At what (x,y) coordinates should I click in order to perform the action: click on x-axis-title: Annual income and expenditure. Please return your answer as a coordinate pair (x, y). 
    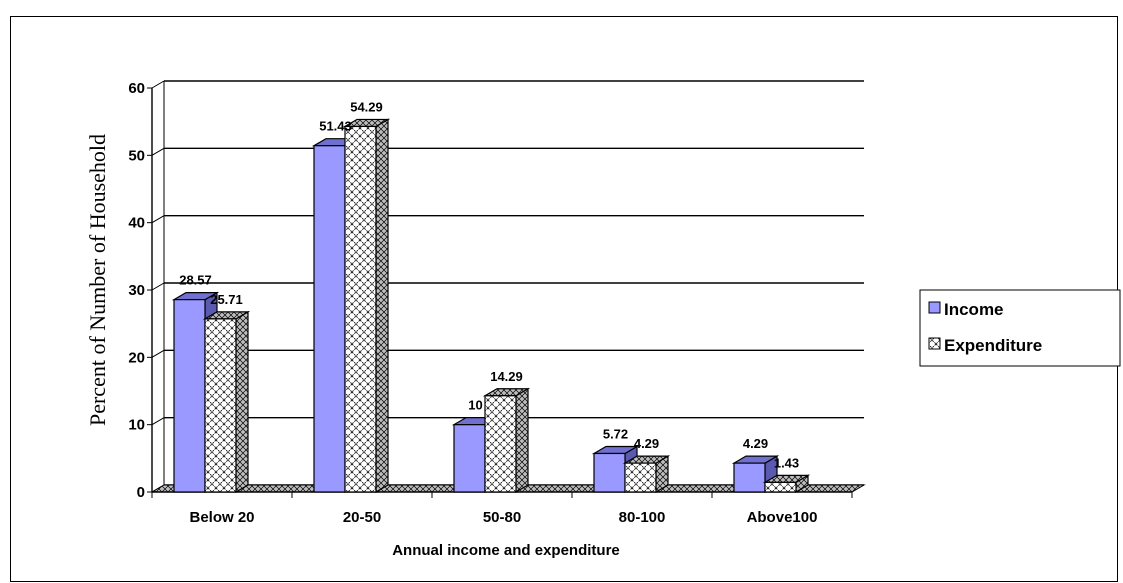
    Looking at the image, I should click on (506, 550).